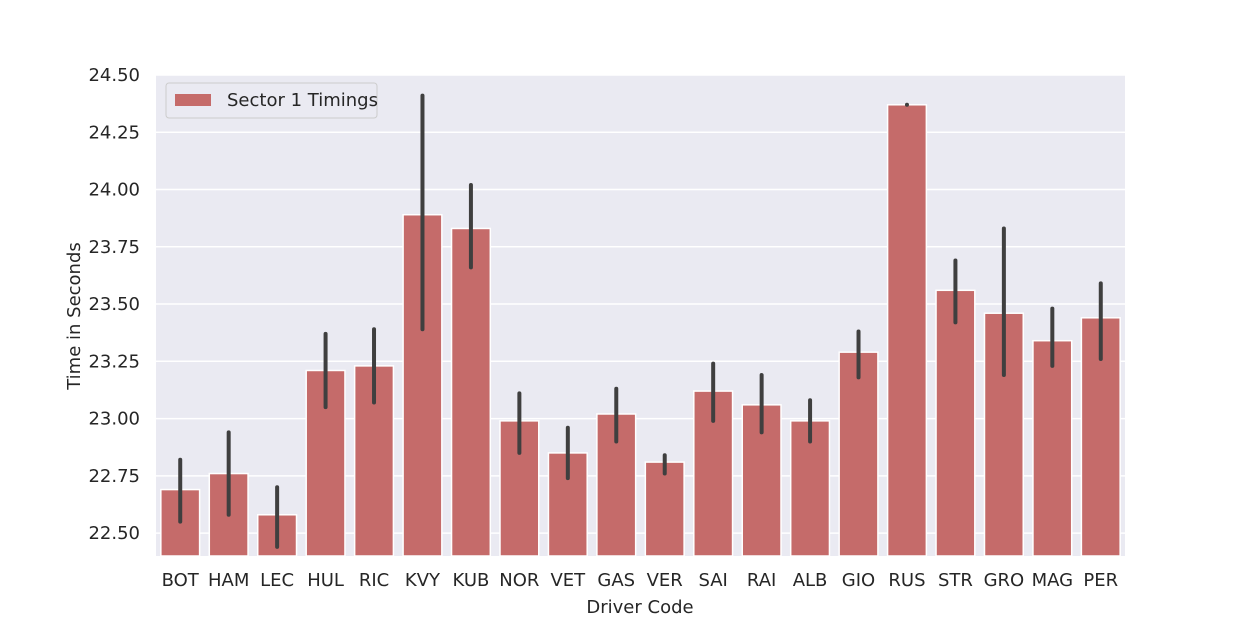 This screenshot has height=629, width=1250. Describe the element at coordinates (374, 580) in the screenshot. I see `x-tick-label: RIC` at that location.